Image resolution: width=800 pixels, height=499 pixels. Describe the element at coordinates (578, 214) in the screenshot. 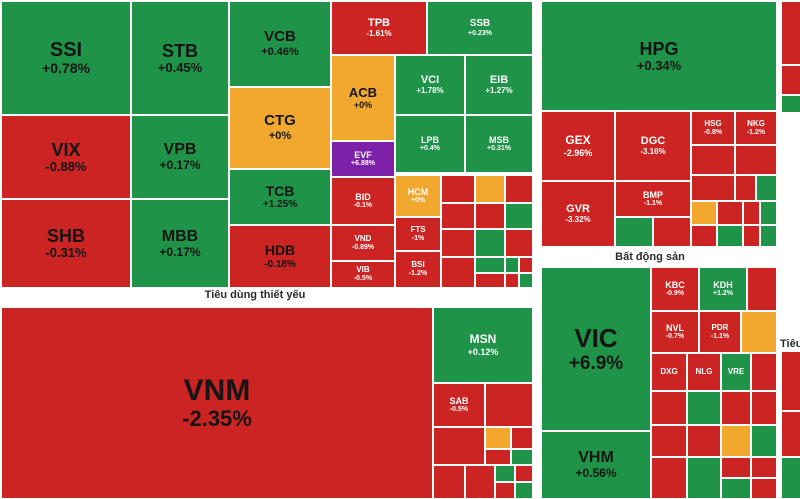

I see `cell-GVR: GVR -3.32%` at that location.